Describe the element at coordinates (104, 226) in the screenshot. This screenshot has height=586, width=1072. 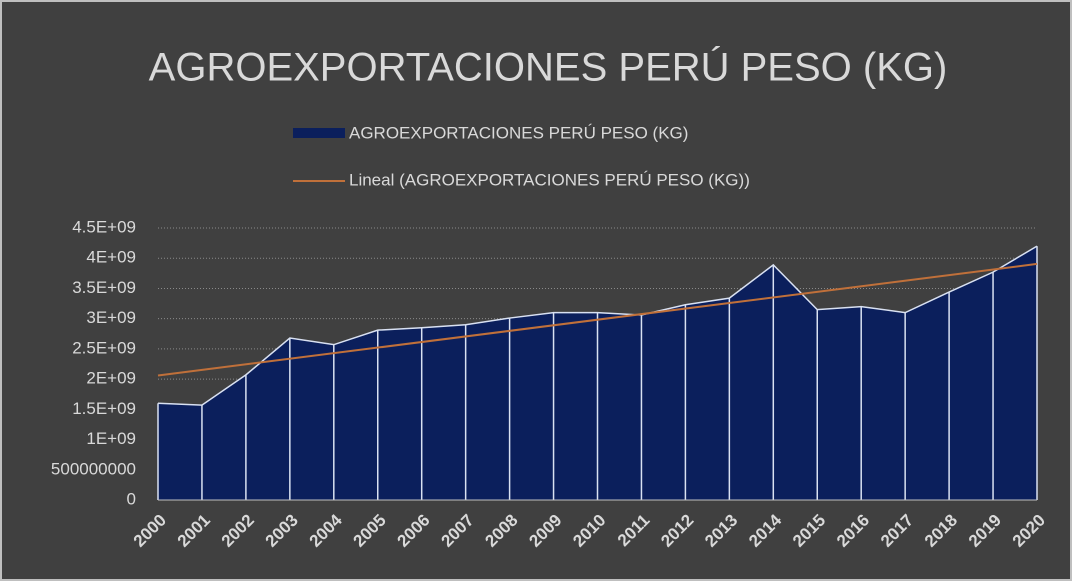
I see `y-tick-label: 4.5E+09` at that location.